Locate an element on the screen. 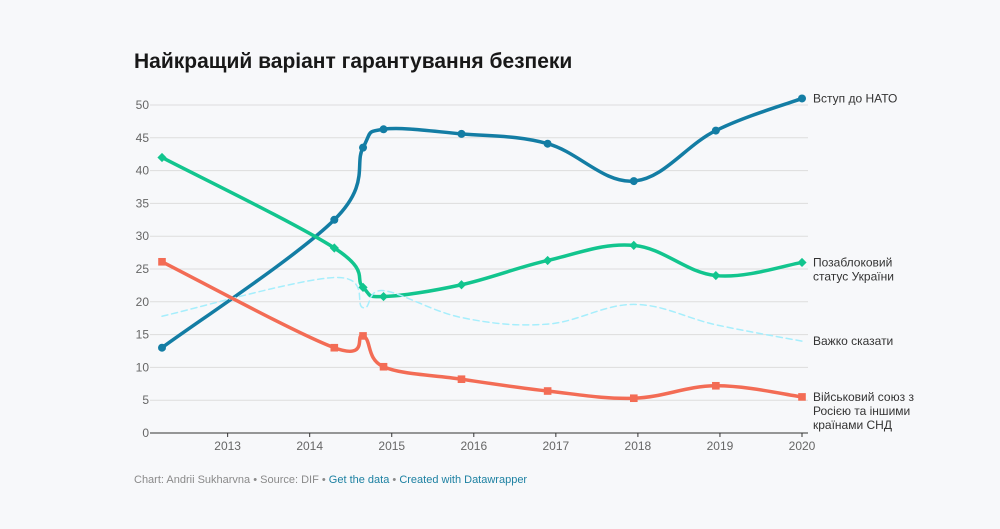 The width and height of the screenshot is (1000, 529). x-tick-label: 2019 is located at coordinates (720, 446).